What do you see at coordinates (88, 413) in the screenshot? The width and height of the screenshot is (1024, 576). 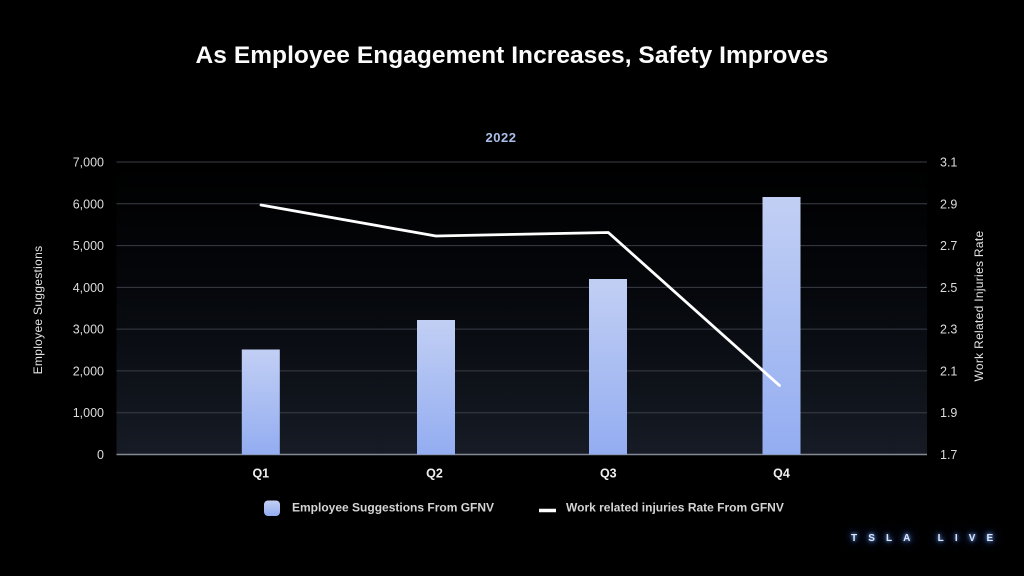 I see `svg-text: 1,000` at bounding box center [88, 413].